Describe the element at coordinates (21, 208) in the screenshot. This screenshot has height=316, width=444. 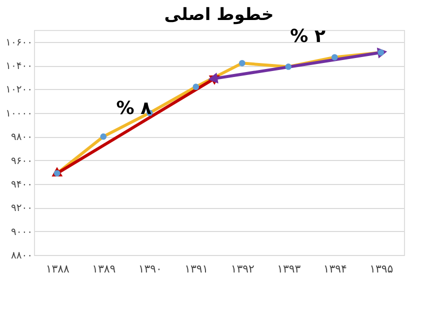
I see `y-tick-label: ۹۲۰۰` at that location.